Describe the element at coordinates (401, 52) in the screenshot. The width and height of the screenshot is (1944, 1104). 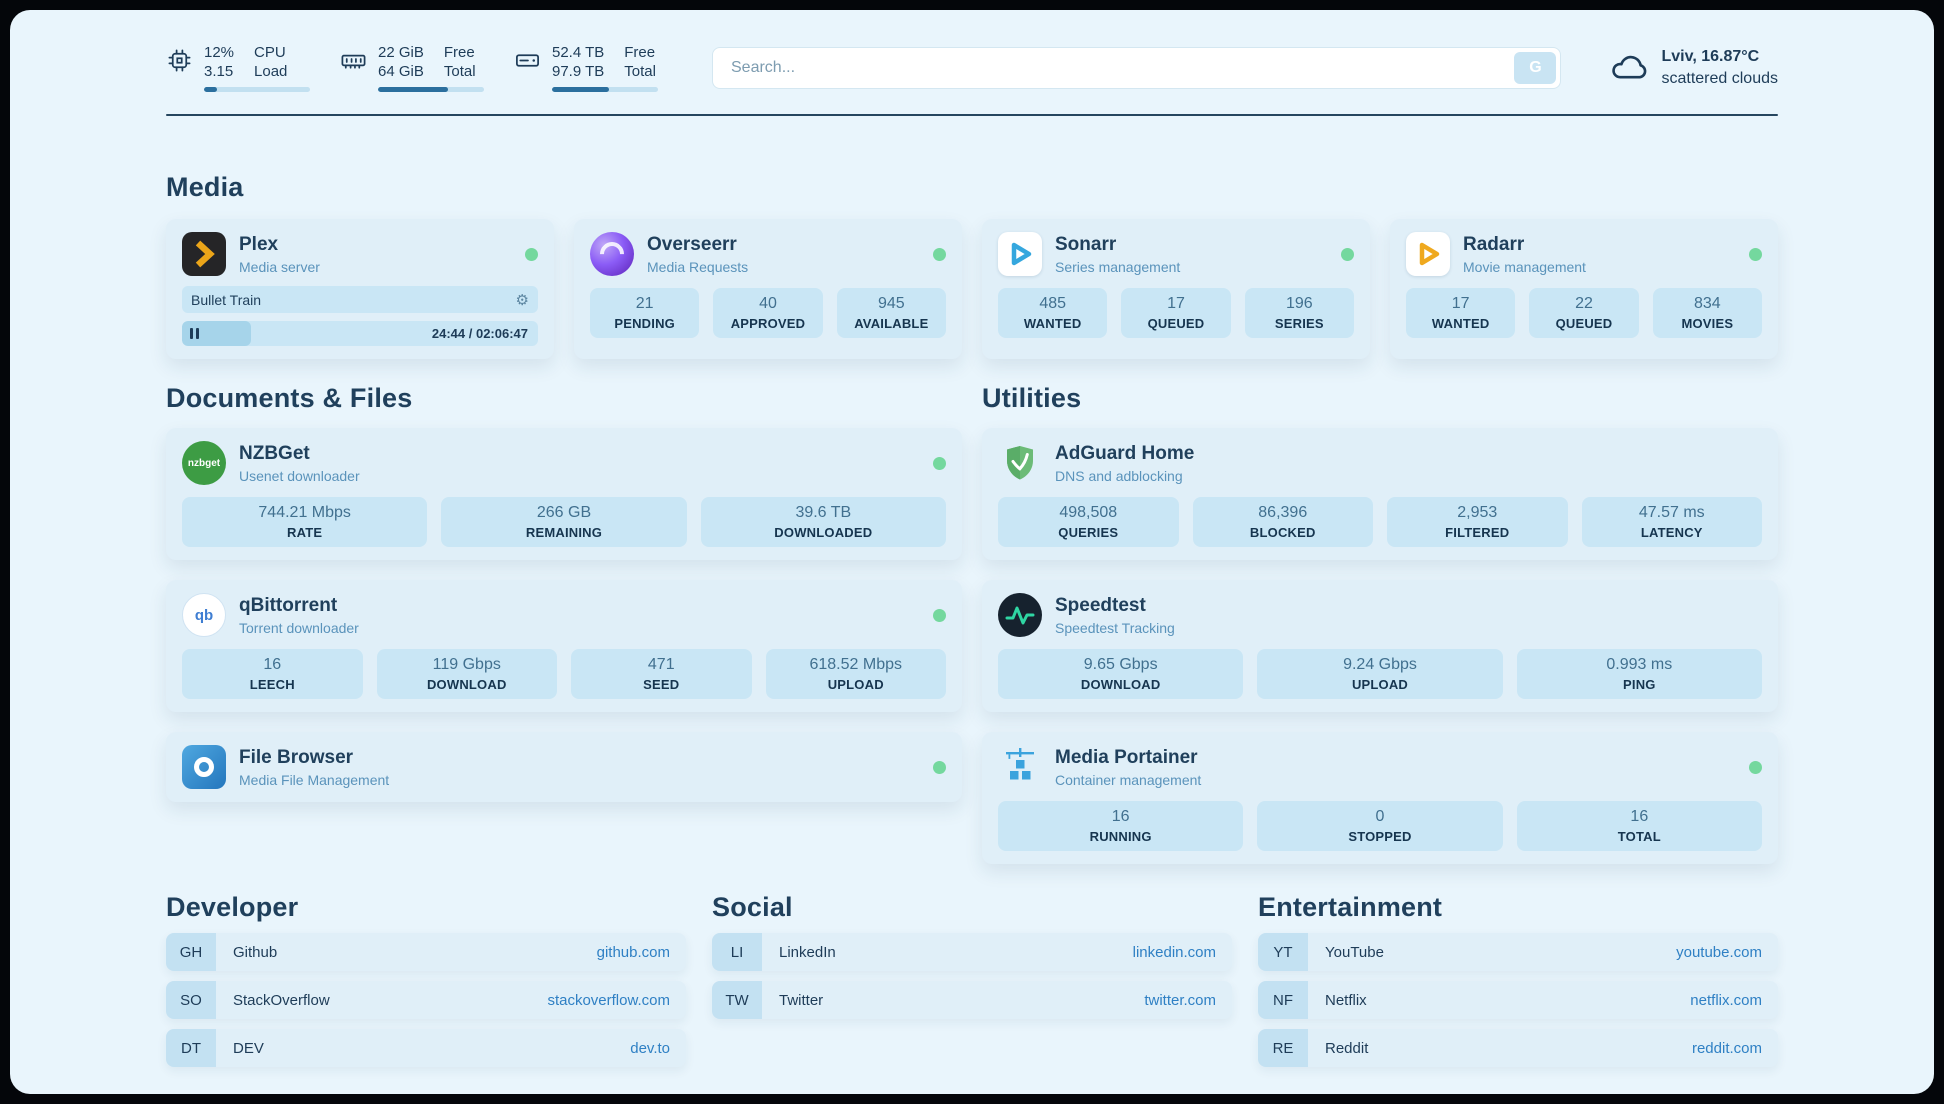
I see `memory-free-value: 22 GiB` at that location.